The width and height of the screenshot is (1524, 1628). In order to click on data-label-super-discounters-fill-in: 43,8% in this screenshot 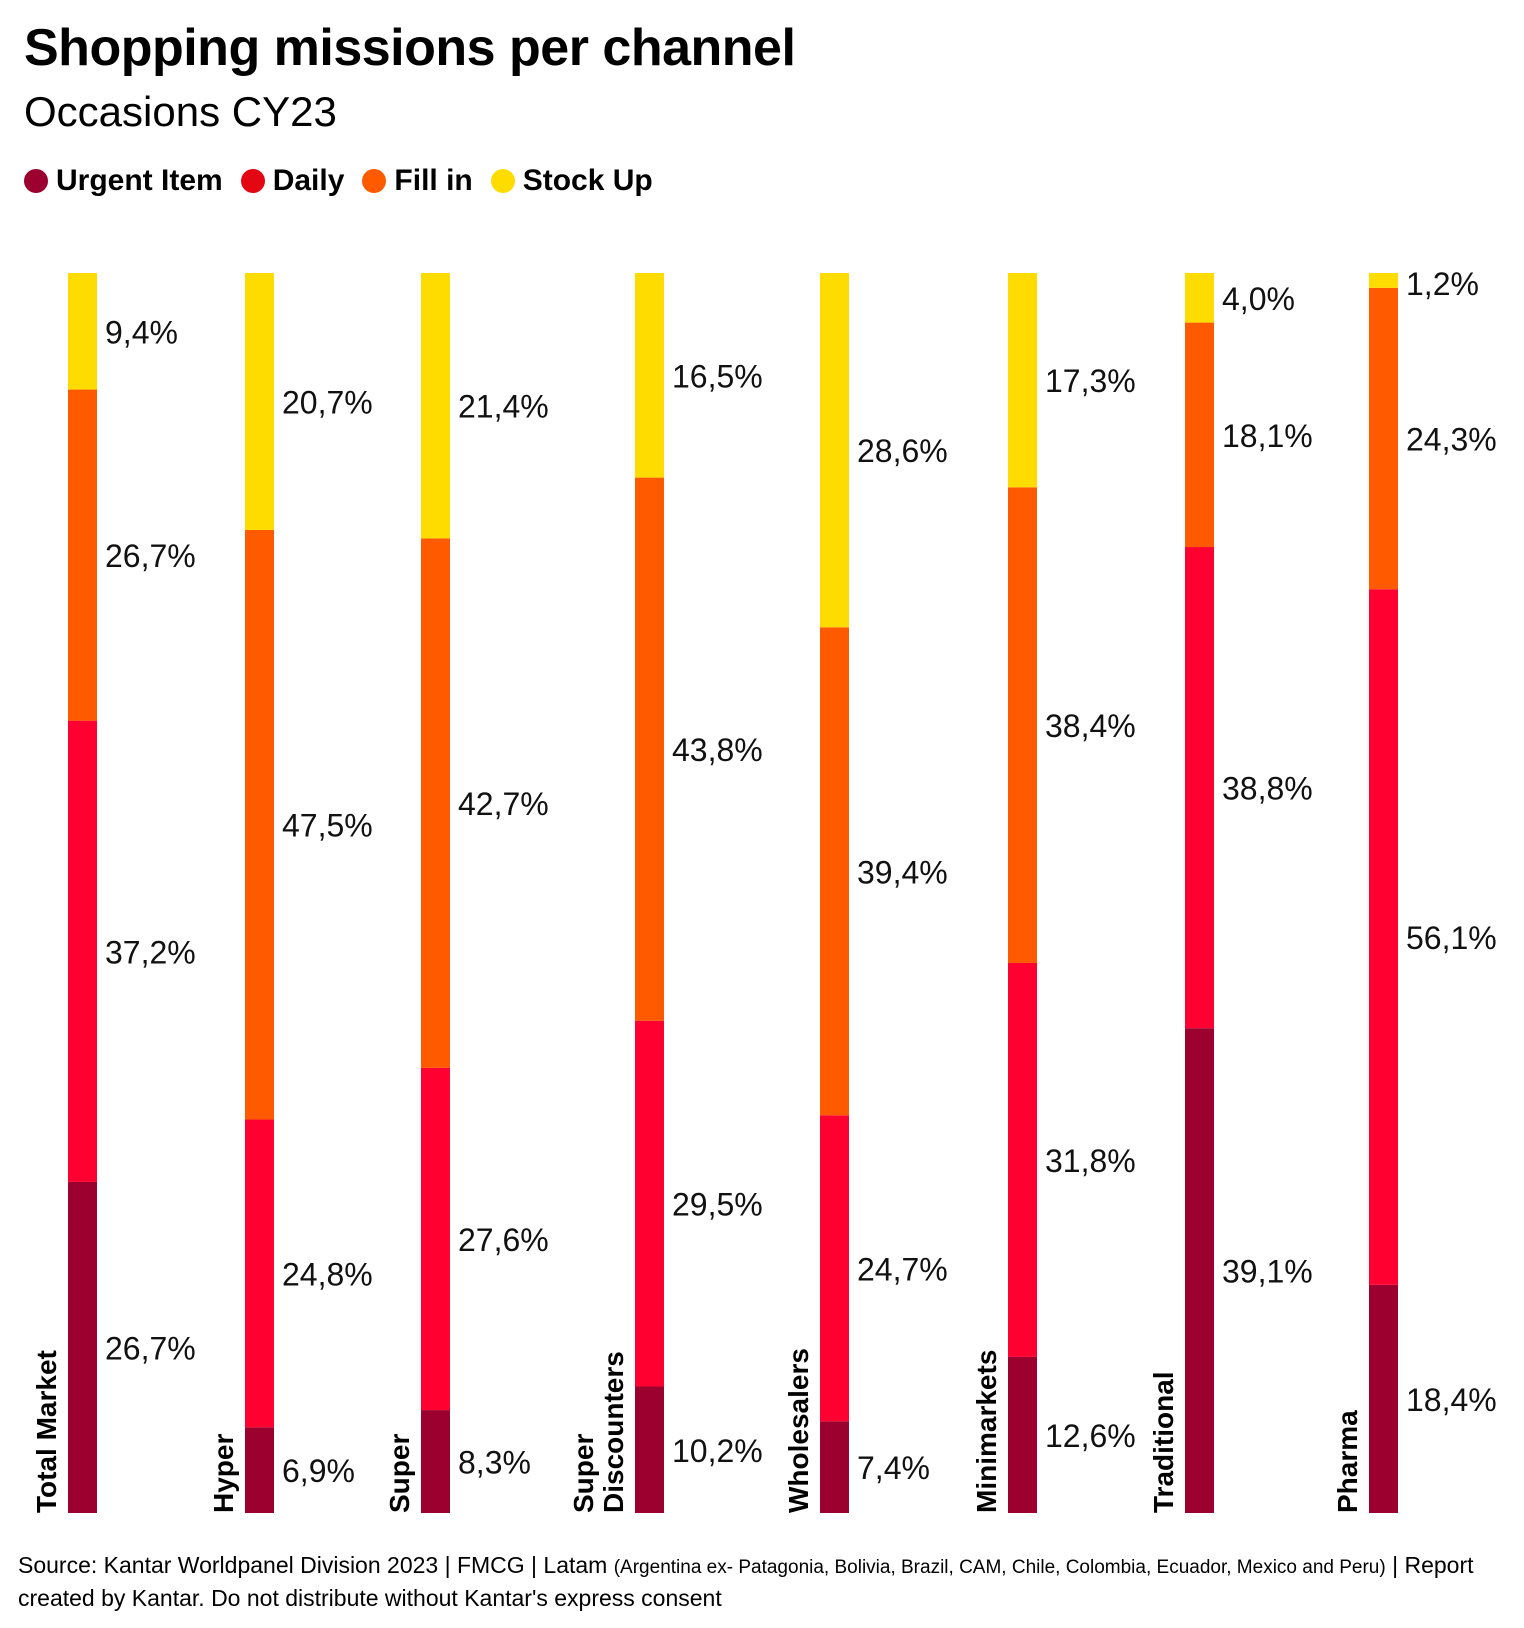, I will do `click(717, 750)`.